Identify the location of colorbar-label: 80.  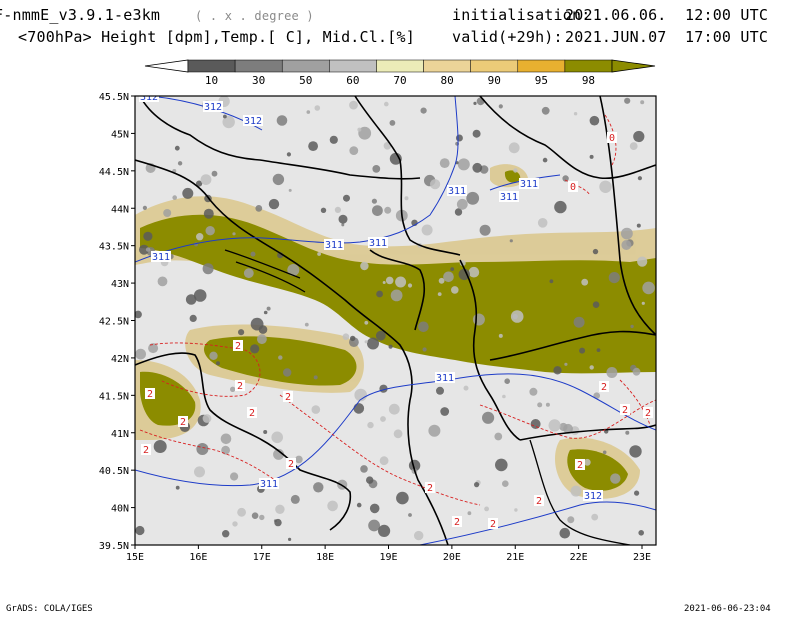
(446, 80).